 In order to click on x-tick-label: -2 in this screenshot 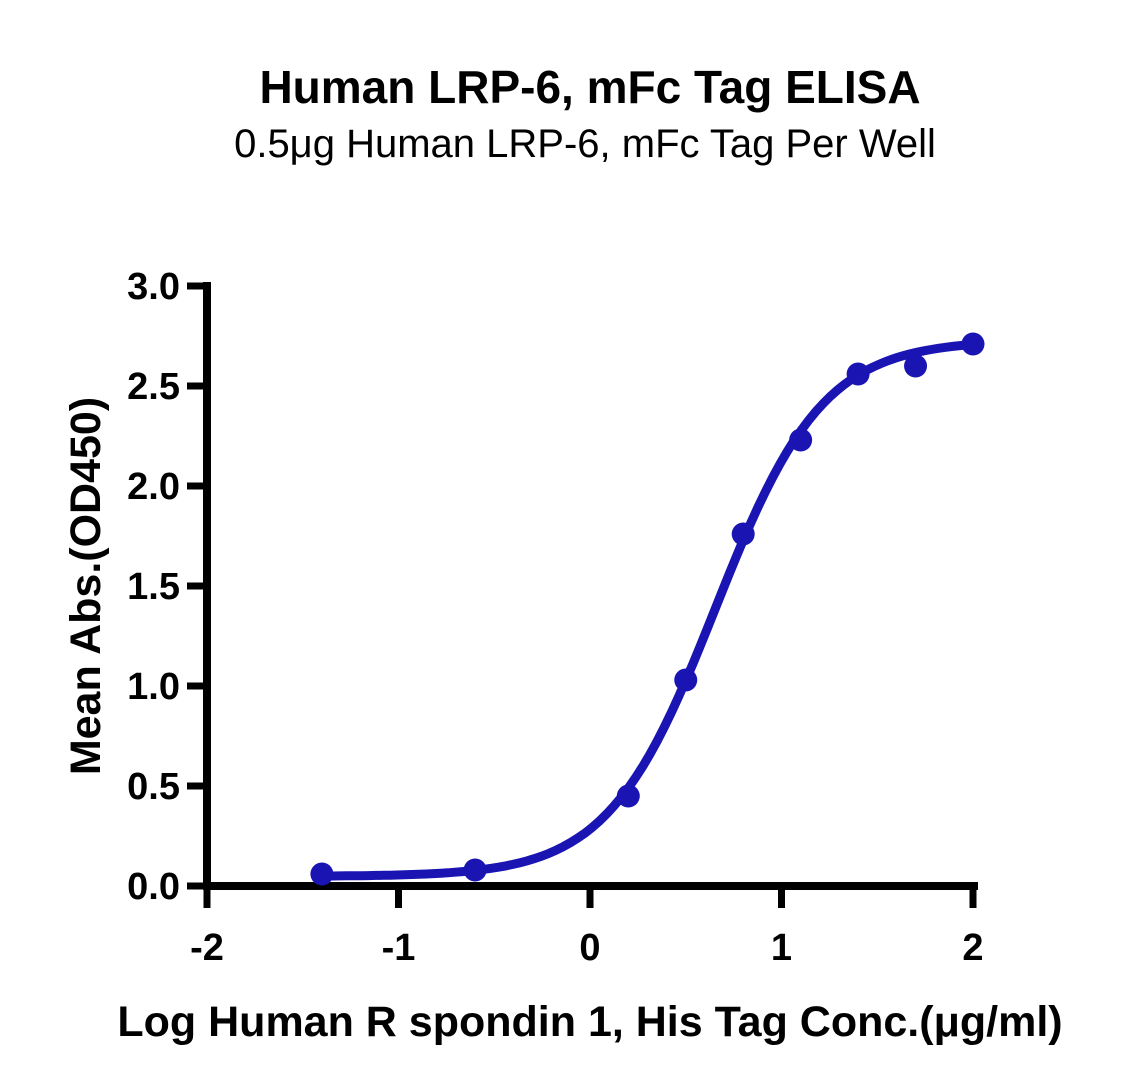, I will do `click(207, 948)`.